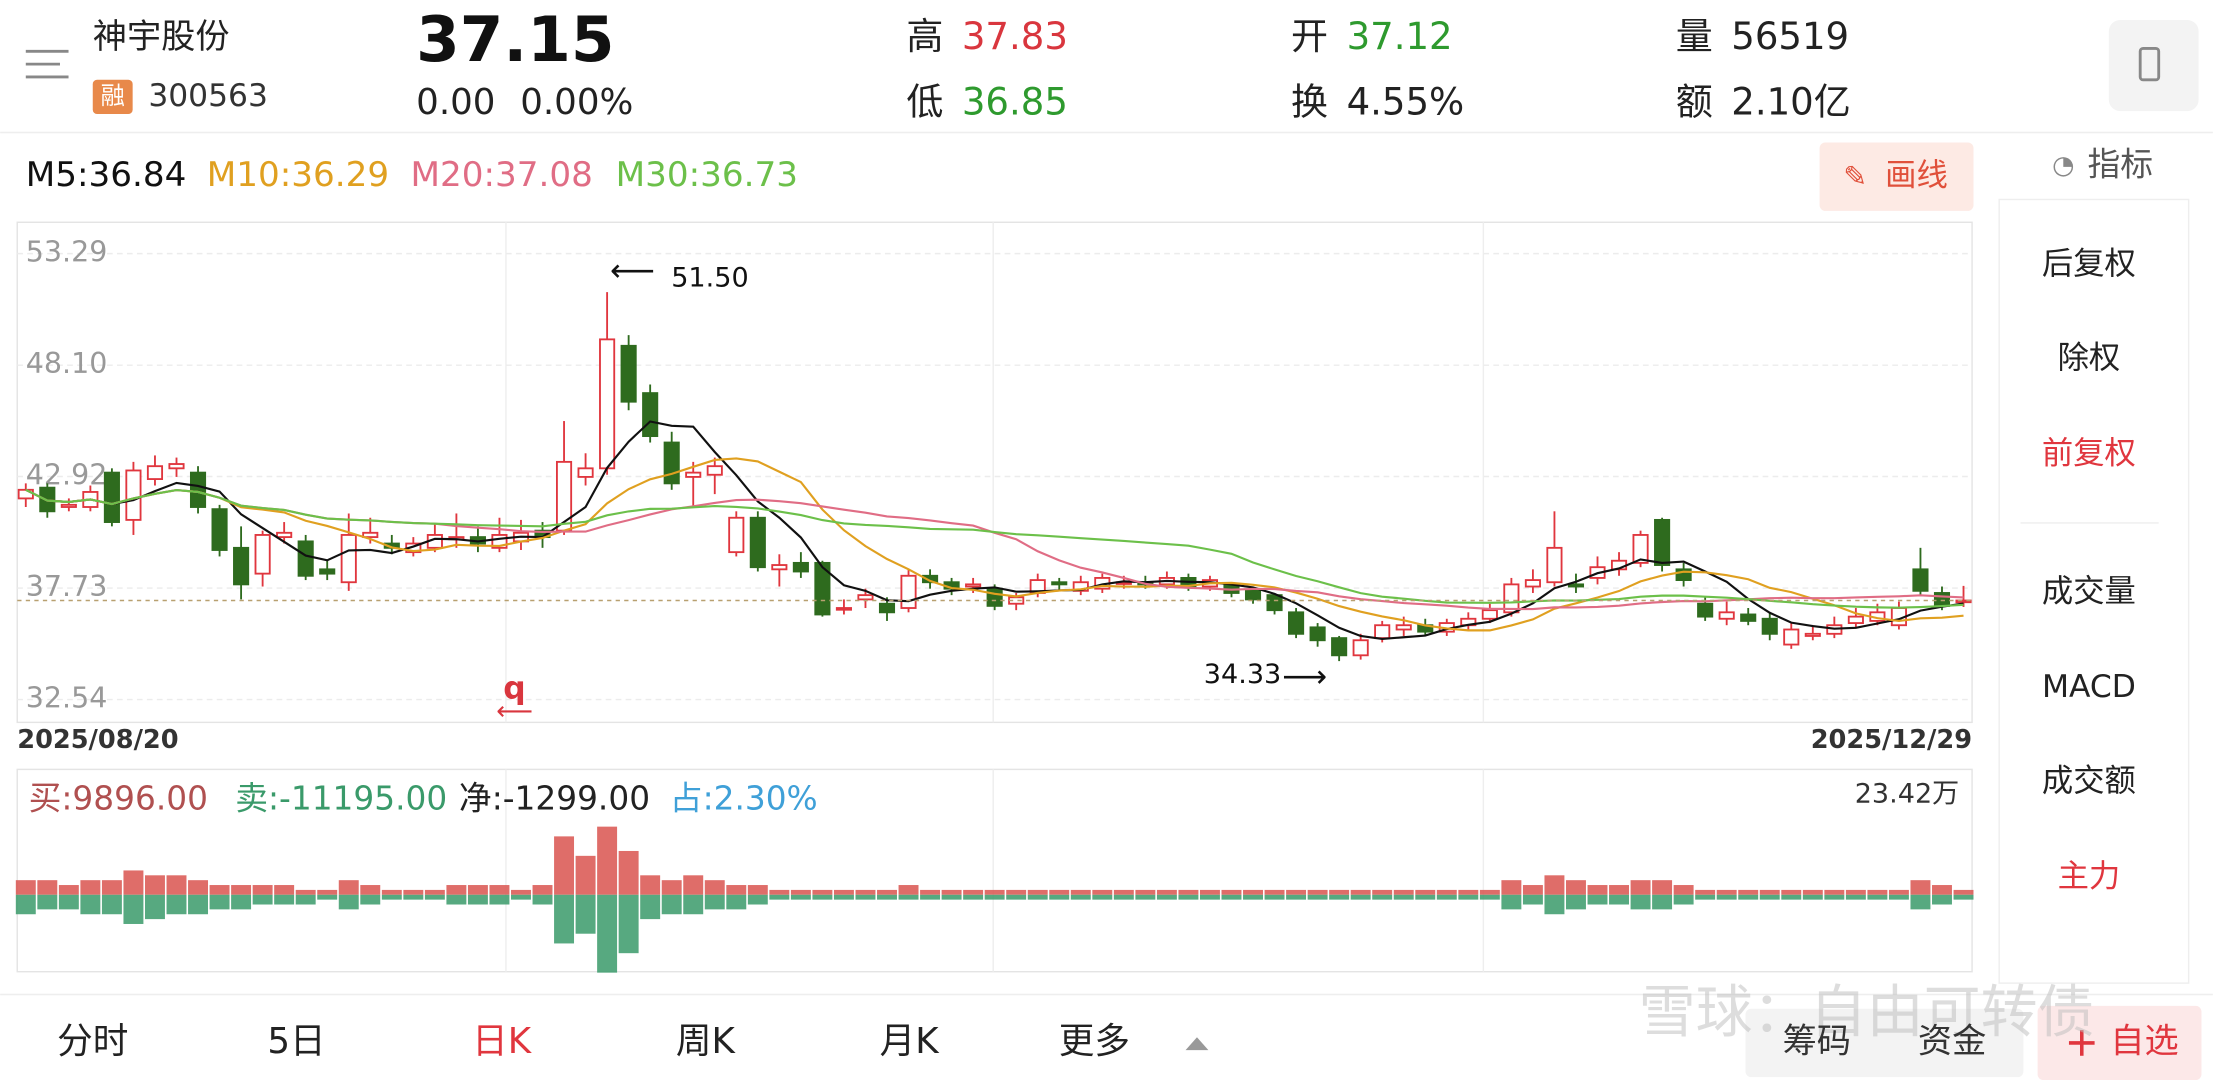 The image size is (2213, 1080). What do you see at coordinates (2089, 592) in the screenshot?
I see `sidebar-item: 成交量` at bounding box center [2089, 592].